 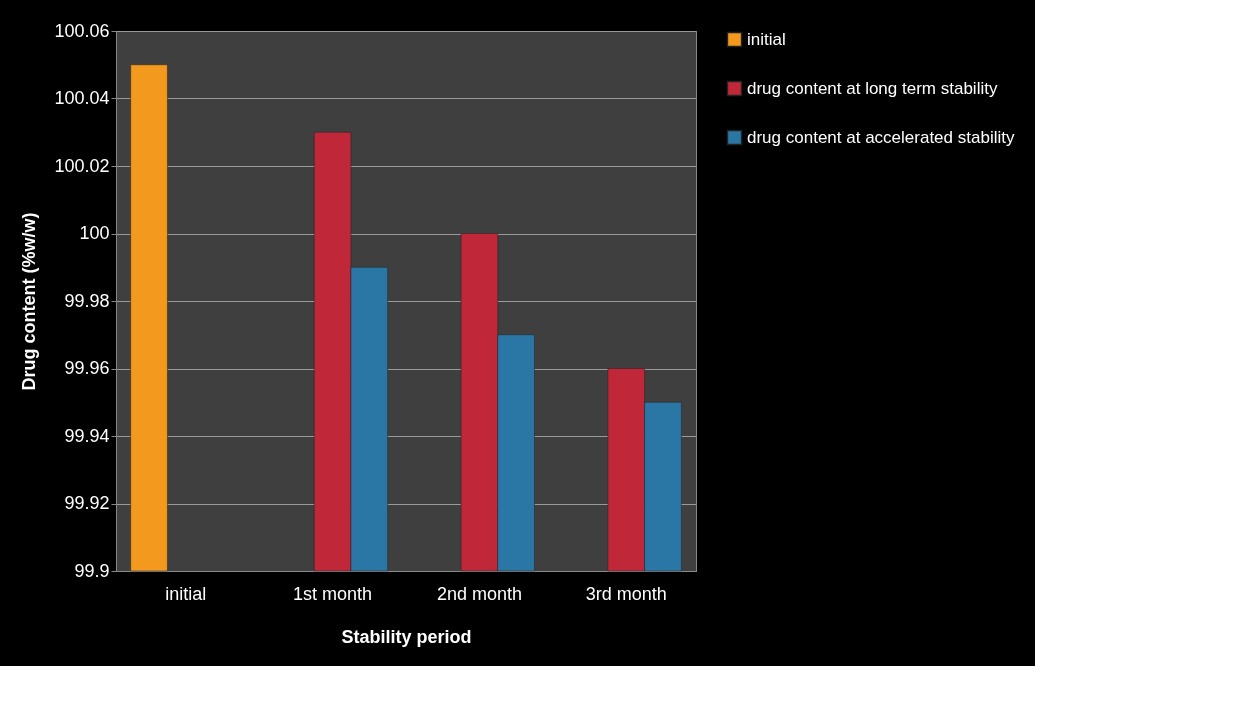 What do you see at coordinates (87, 435) in the screenshot?
I see `y-tick-label: 99.94` at bounding box center [87, 435].